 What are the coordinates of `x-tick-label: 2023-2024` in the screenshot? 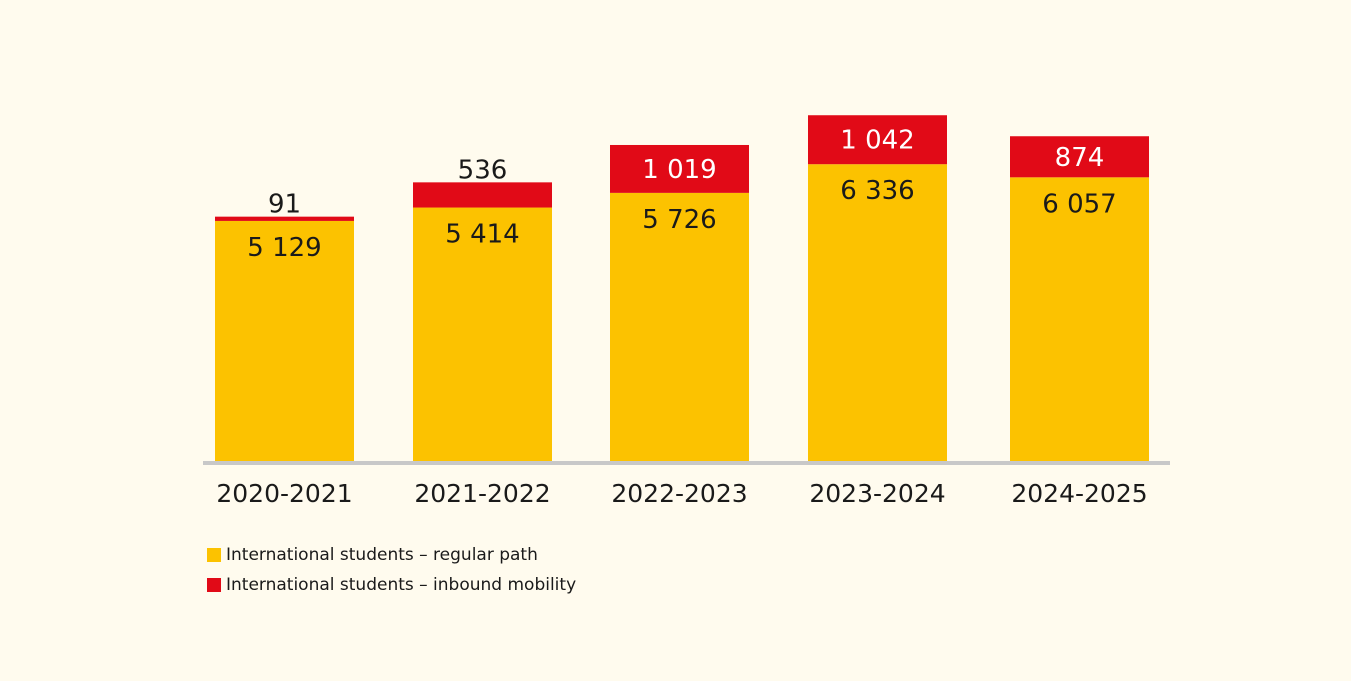 It's located at (877, 493).